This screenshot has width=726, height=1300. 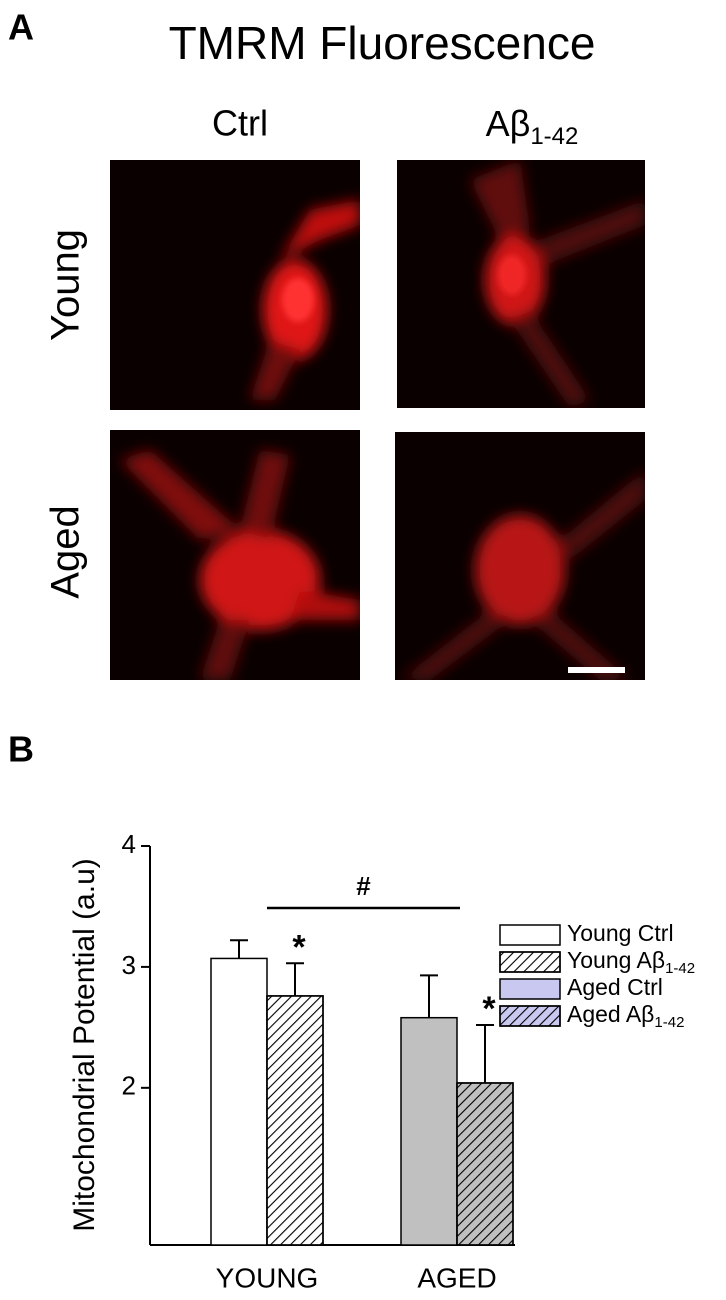 I want to click on scale-bar, so click(x=596, y=670).